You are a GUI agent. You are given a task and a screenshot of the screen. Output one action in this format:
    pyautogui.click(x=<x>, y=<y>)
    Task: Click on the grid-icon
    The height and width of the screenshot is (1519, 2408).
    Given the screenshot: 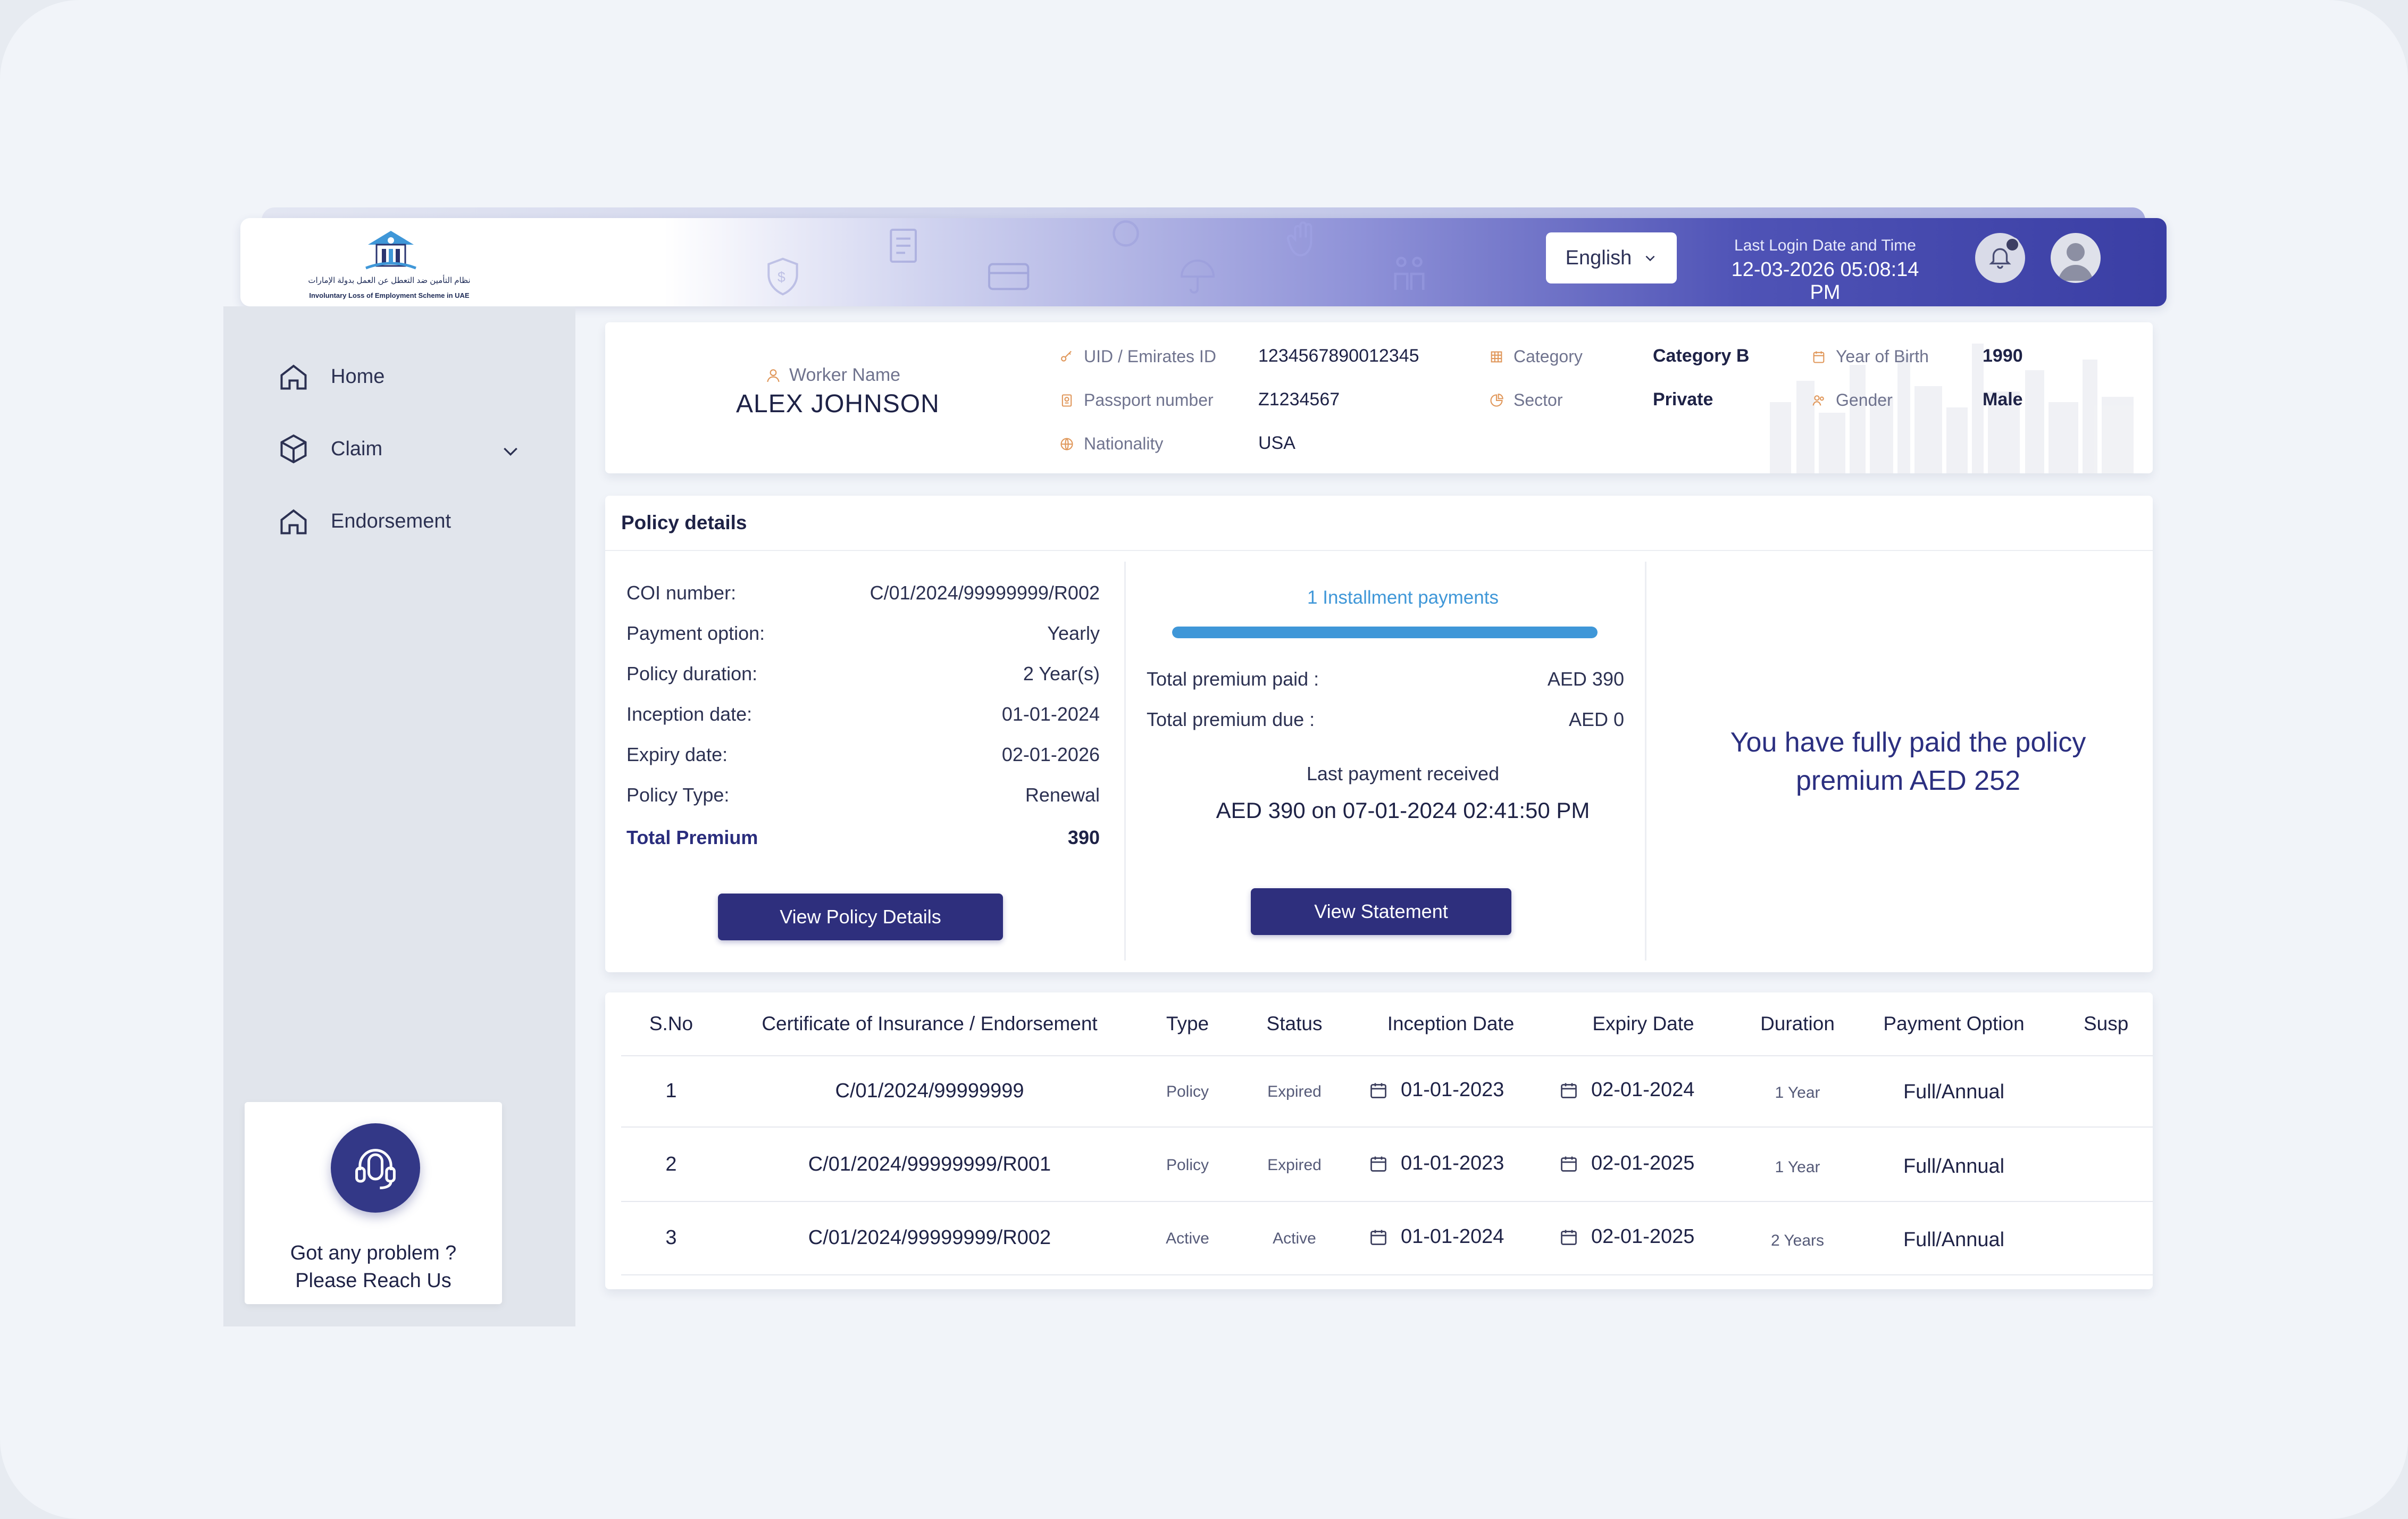 What is the action you would take?
    pyautogui.click(x=1497, y=356)
    